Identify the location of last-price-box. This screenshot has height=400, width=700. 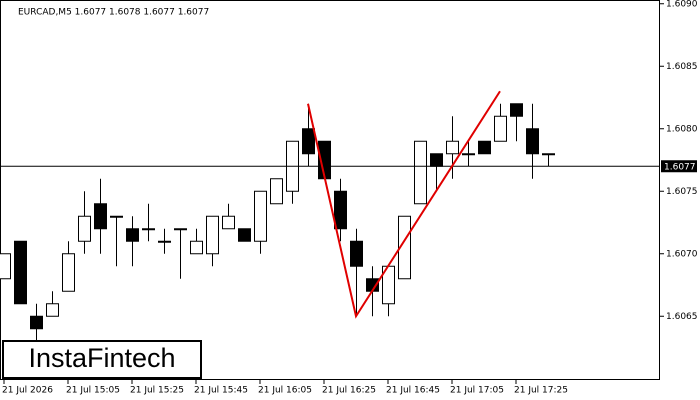
(679, 166).